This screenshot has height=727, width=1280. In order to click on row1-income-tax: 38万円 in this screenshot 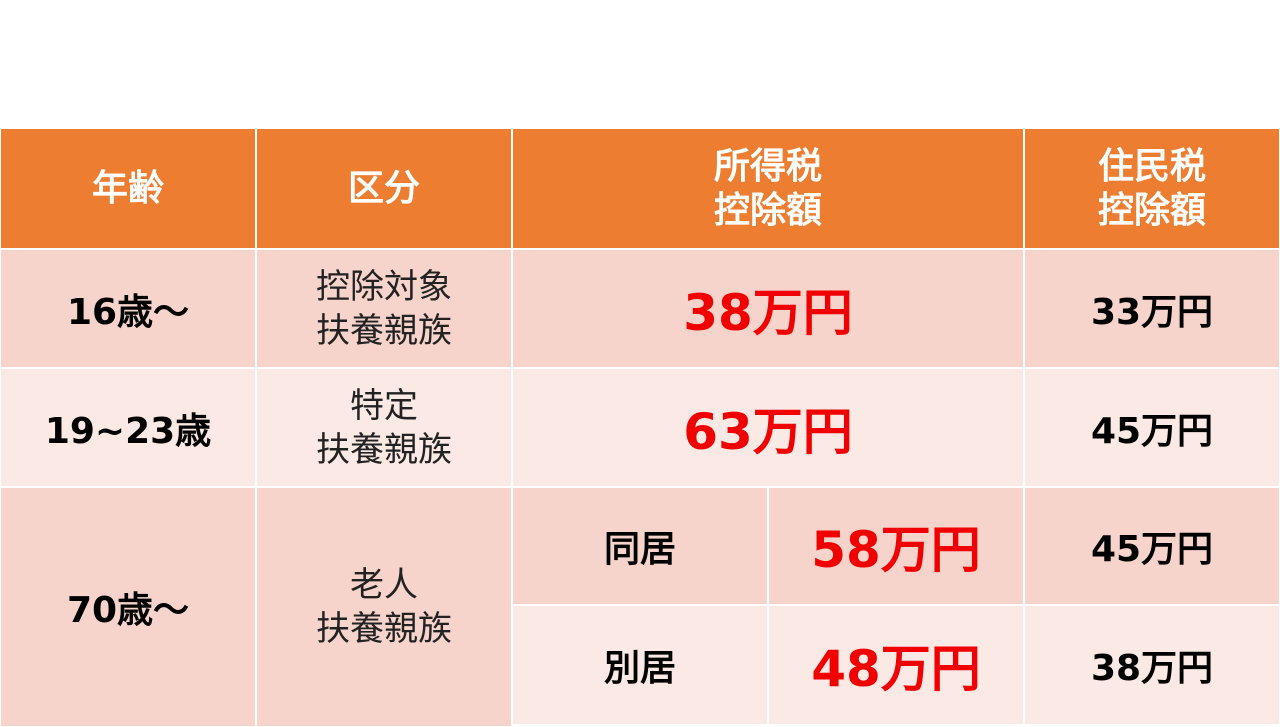, I will do `click(768, 308)`.